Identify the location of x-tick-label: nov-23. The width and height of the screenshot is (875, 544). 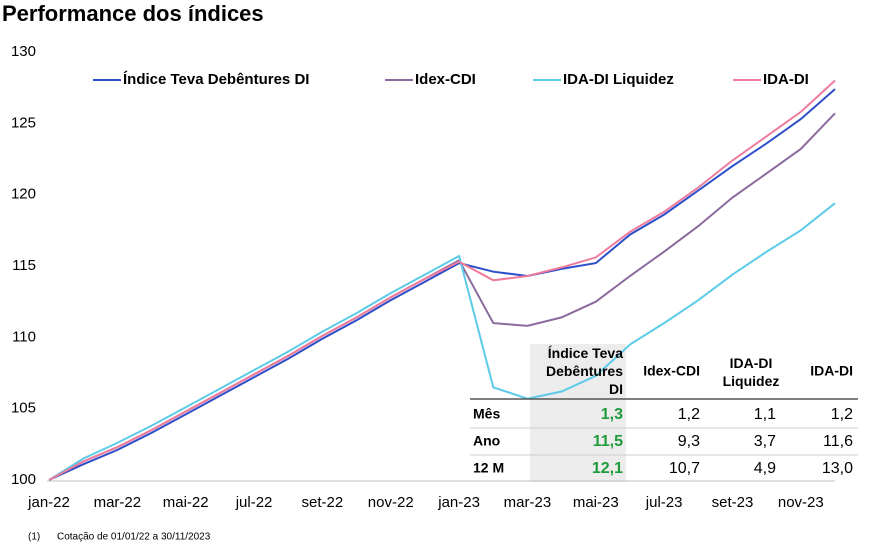
(801, 502).